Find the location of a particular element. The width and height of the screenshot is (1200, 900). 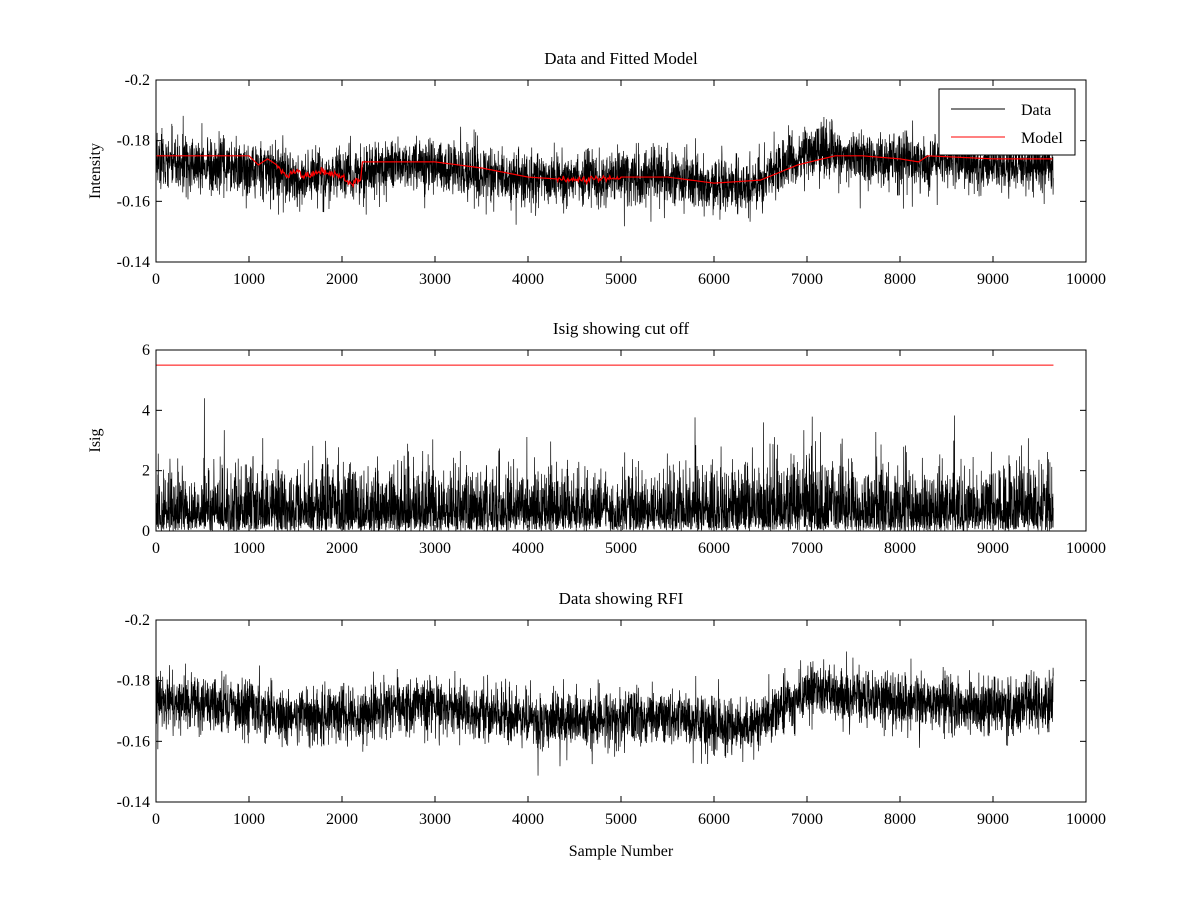

series-line-model is located at coordinates (604, 172).